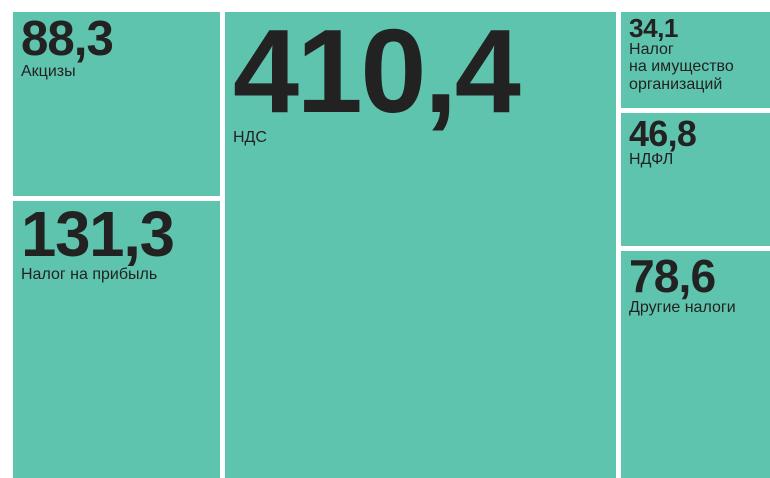 This screenshot has height=478, width=770. I want to click on value-label: 131,3, so click(98, 236).